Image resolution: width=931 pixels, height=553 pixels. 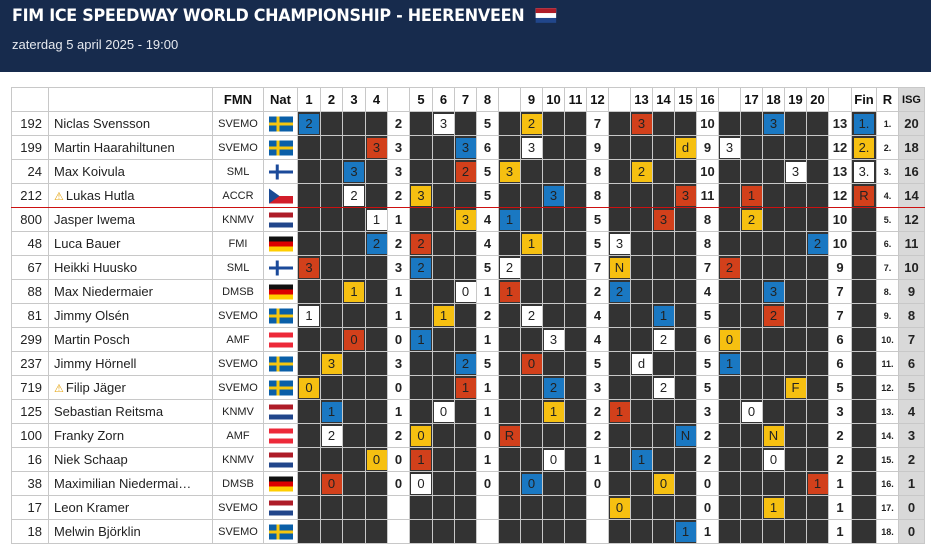 What do you see at coordinates (468, 387) in the screenshot?
I see `rider-row: 719 ⚠ Filip Jäger SVEMO 0 0 1 1 2 3 2 5 F 5 12. 5` at bounding box center [468, 387].